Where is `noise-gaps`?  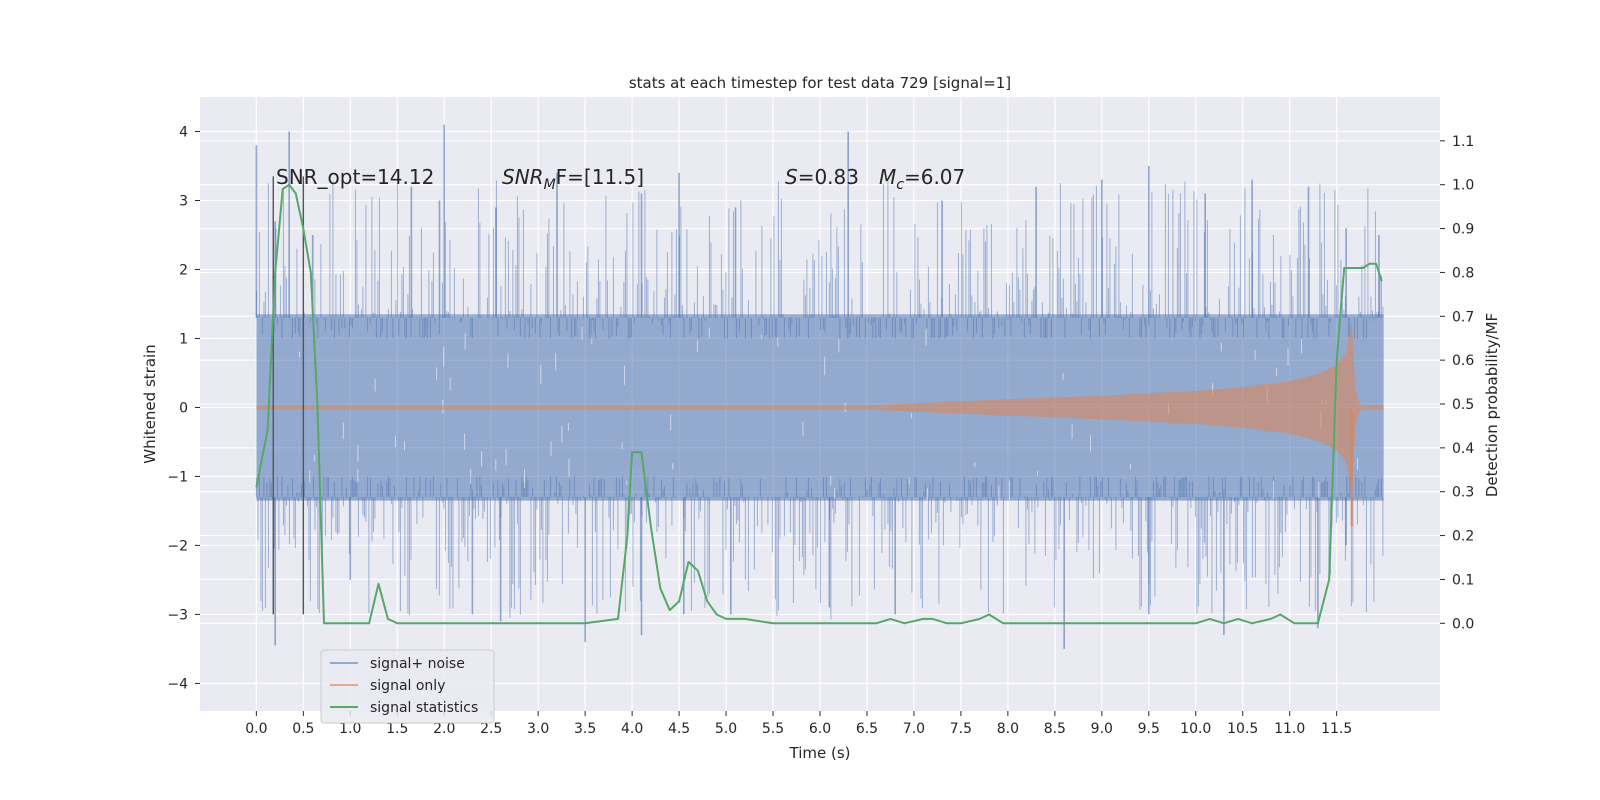 noise-gaps is located at coordinates (828, 416).